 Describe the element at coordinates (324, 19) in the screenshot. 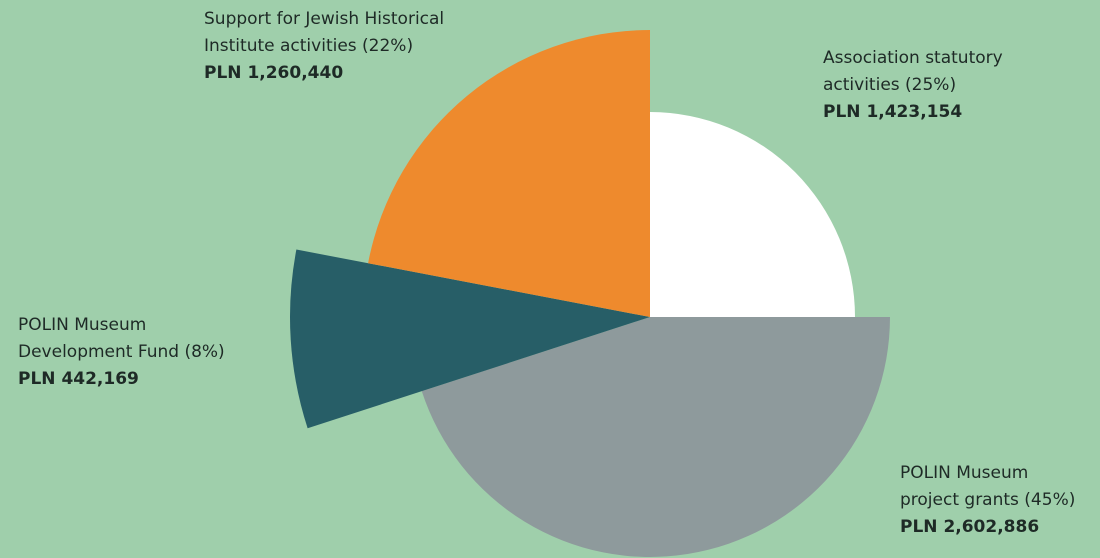

I see `slice-label-line: Support for Jewish Historical` at that location.